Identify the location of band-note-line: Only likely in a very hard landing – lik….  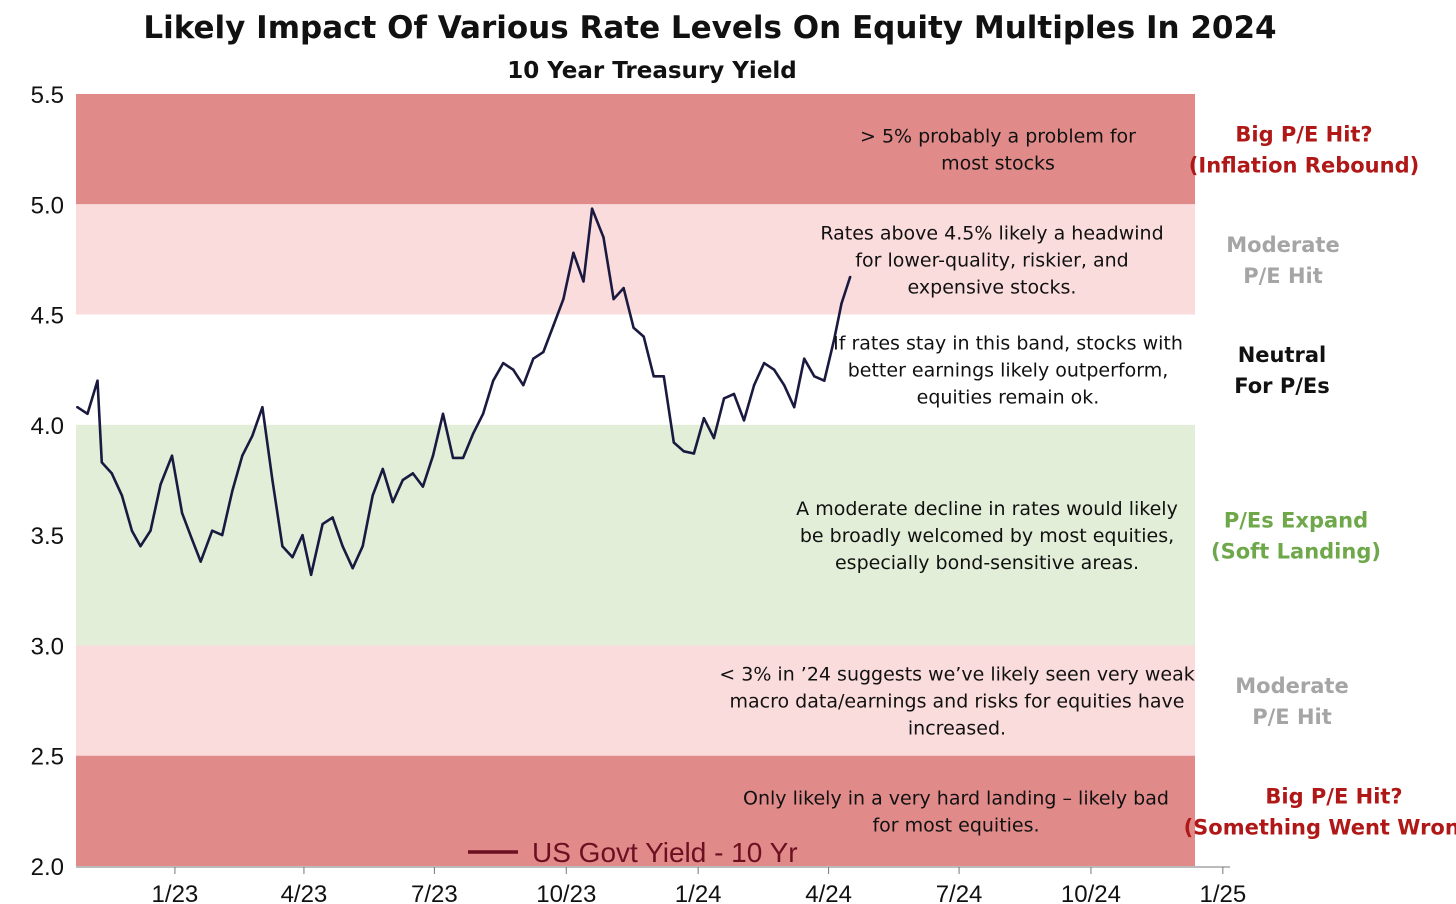
(956, 798).